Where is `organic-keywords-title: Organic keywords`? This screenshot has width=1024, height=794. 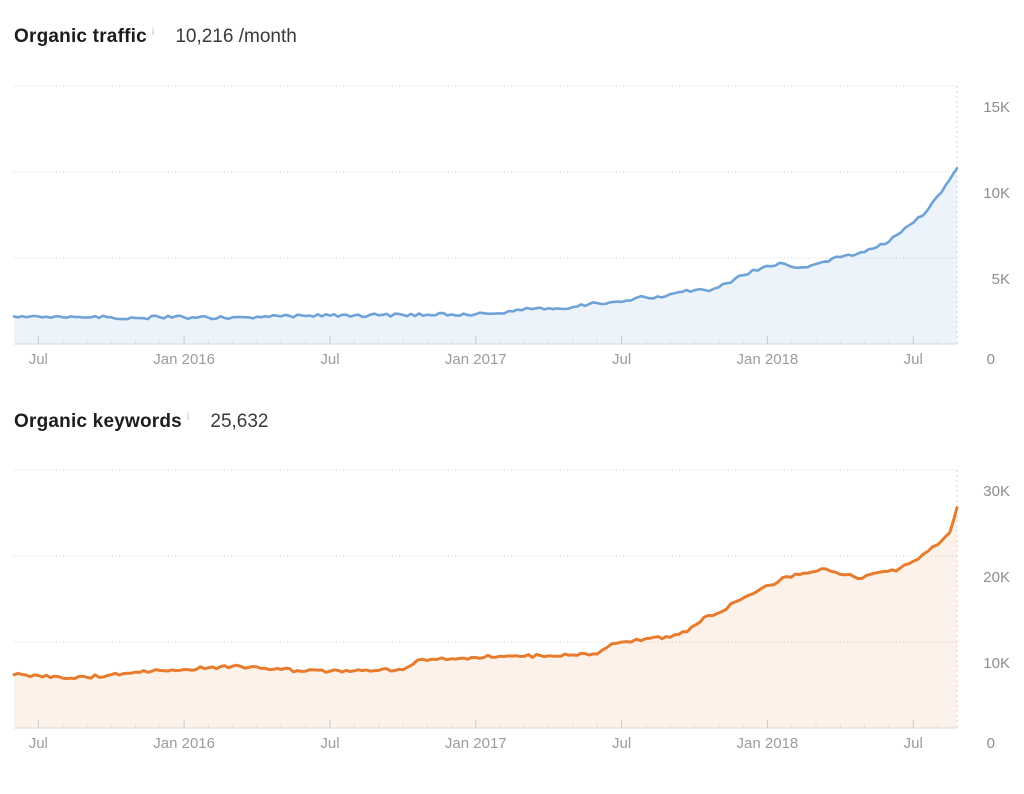 organic-keywords-title: Organic keywords is located at coordinates (98, 421).